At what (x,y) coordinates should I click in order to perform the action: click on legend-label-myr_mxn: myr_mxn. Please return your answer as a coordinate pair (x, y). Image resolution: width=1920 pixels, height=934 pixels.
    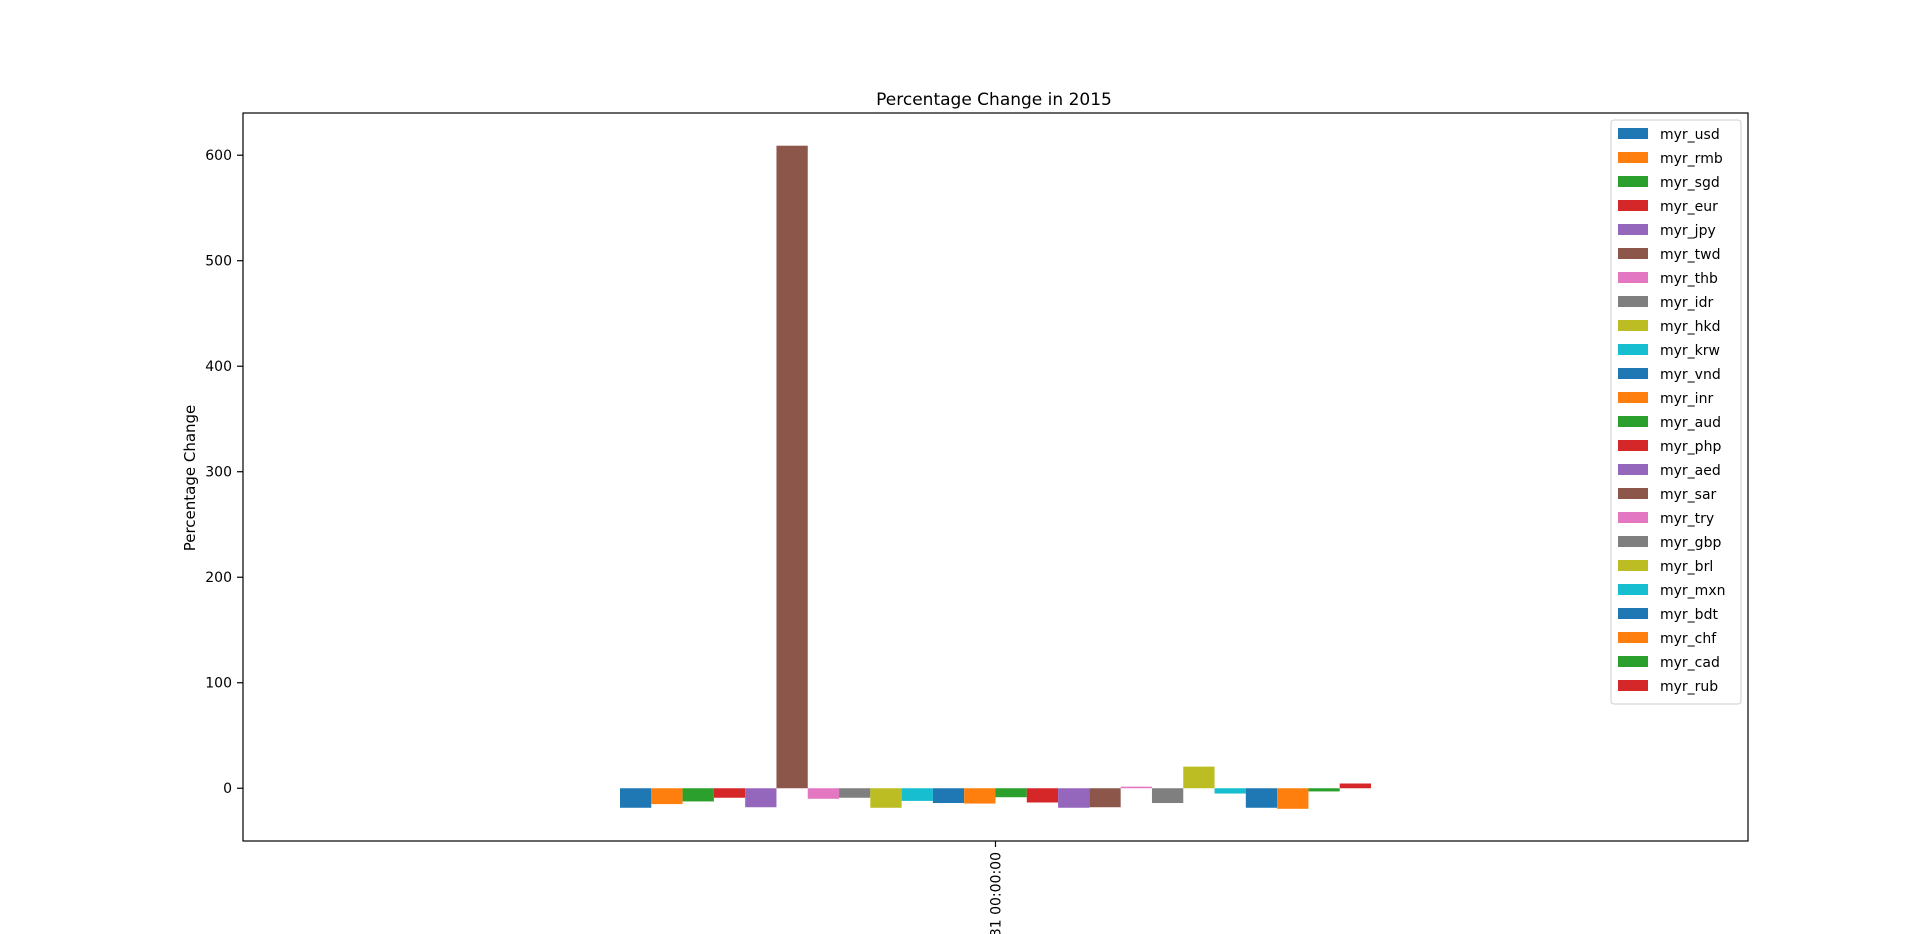
    Looking at the image, I should click on (1692, 591).